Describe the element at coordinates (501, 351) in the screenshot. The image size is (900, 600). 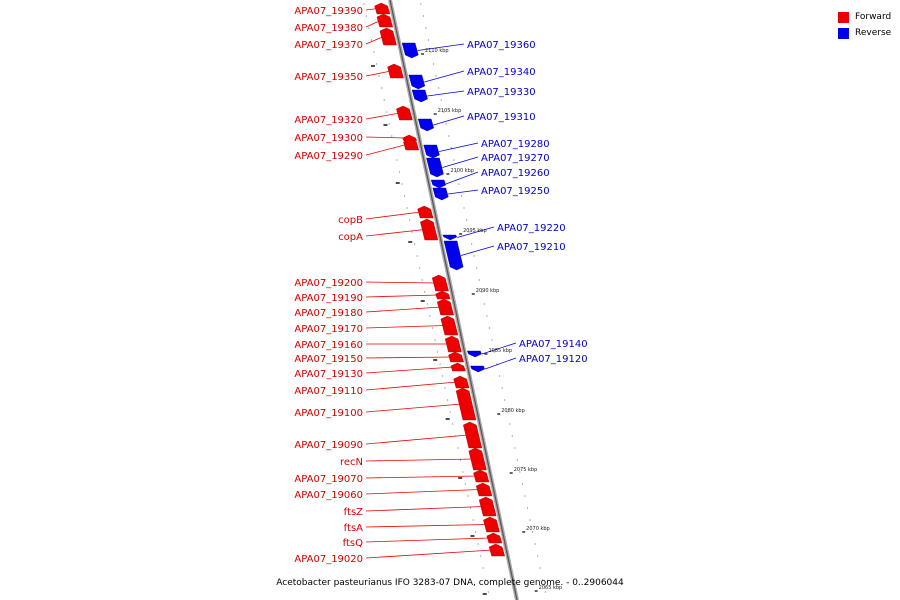
I see `scale-label: 2085 kbp` at that location.